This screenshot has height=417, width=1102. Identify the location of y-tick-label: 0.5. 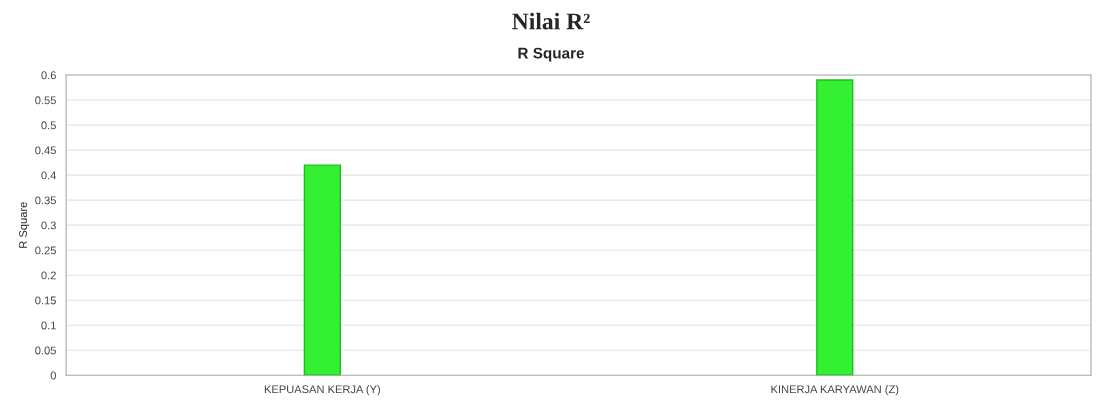
(48, 125).